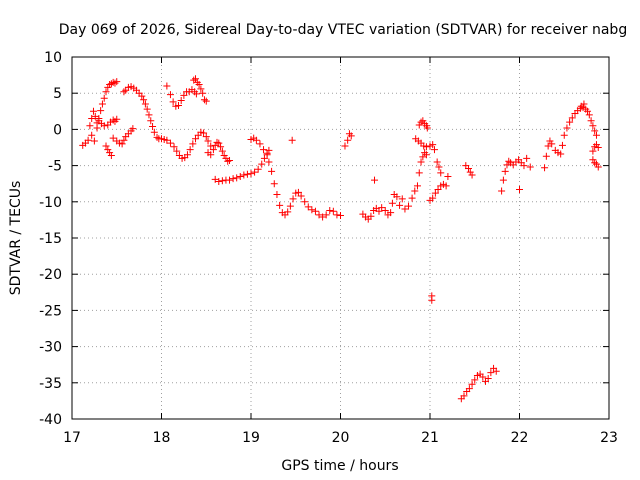 This screenshot has width=640, height=480. What do you see at coordinates (50, 311) in the screenshot?
I see `y-tick-label: -25` at bounding box center [50, 311].